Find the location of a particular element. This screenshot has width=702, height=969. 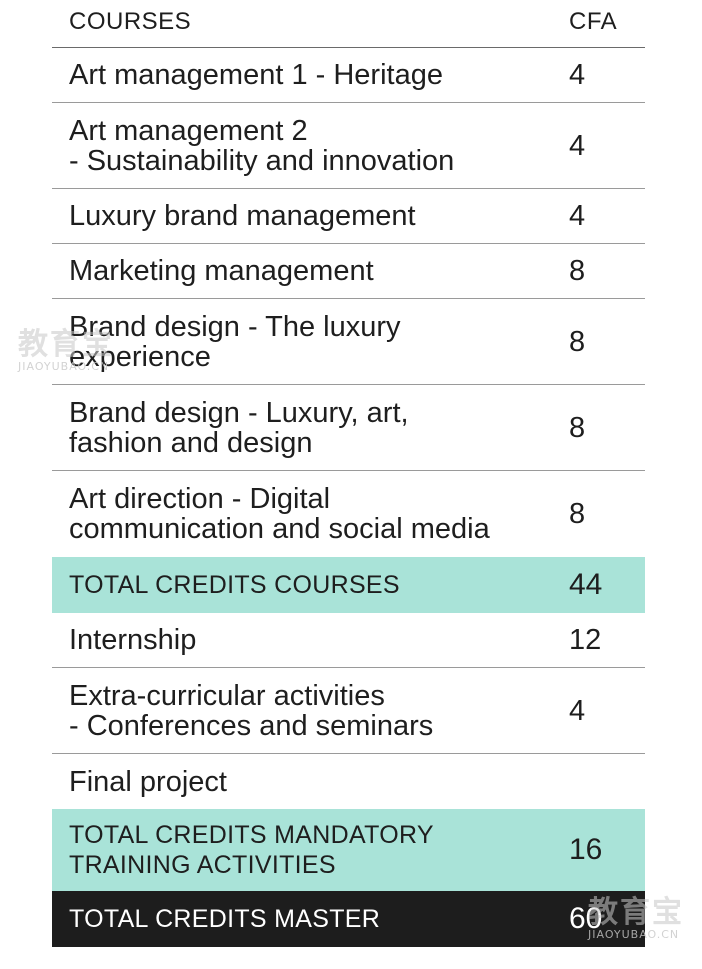

total-label: TOTAL CREDITS COURSES is located at coordinates (234, 585).